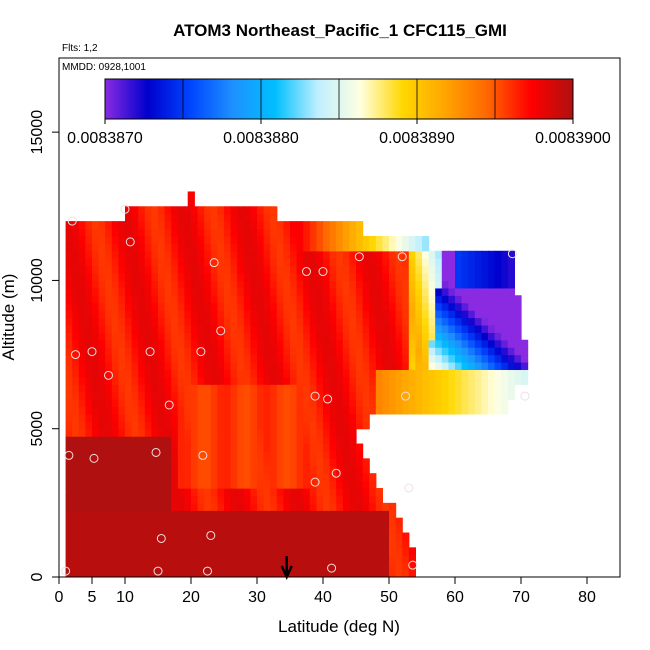 The width and height of the screenshot is (650, 650). I want to click on profile-point, so click(75, 355).